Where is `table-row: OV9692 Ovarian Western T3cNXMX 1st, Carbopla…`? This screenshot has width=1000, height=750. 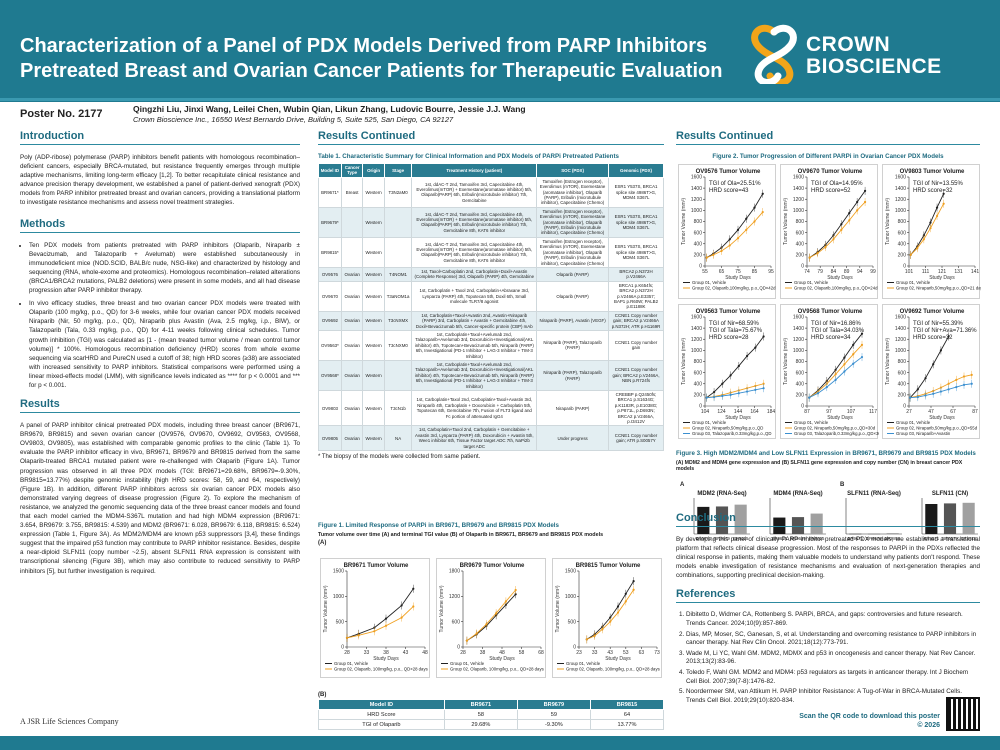 table-row: OV9692 Ovarian Western T3cNXMX 1st, Carbopla… is located at coordinates (491, 320).